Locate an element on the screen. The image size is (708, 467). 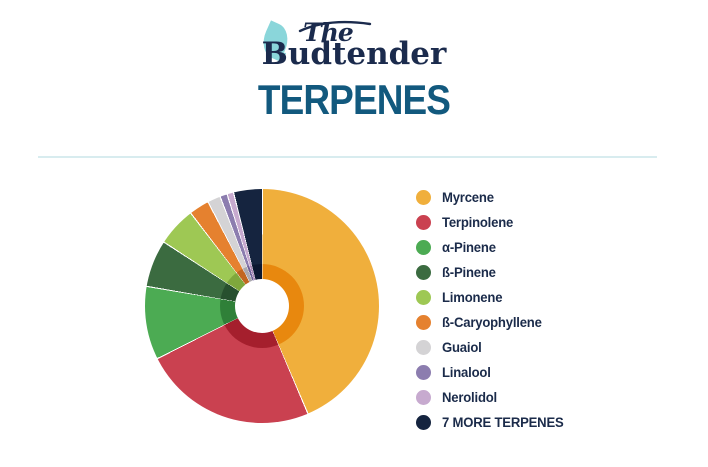
legend-item-pinene: α-Pinene is located at coordinates (491, 247).